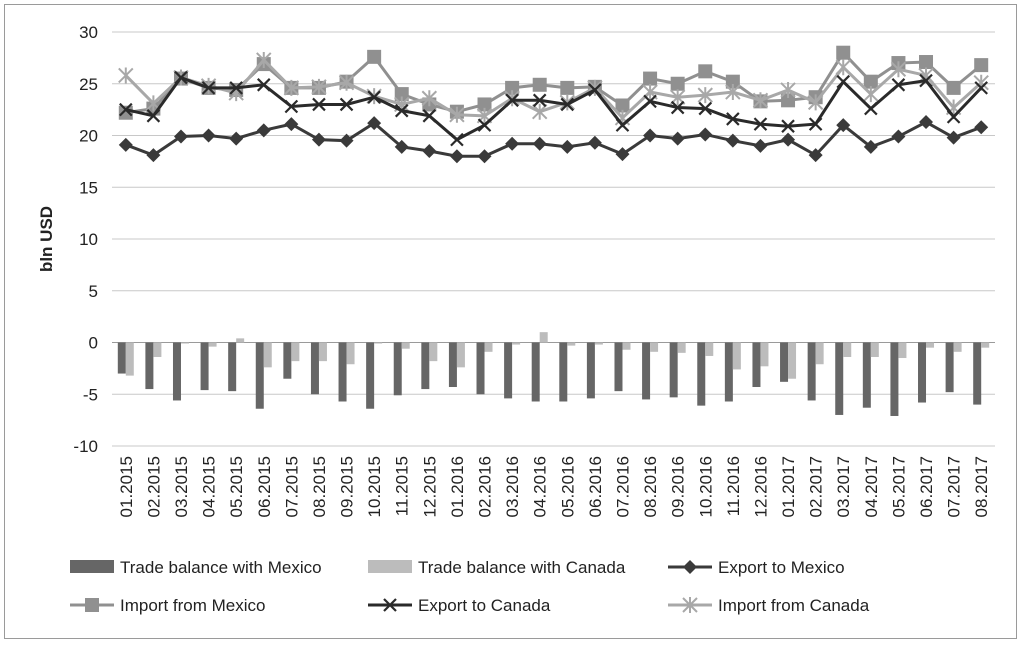  Describe the element at coordinates (567, 486) in the screenshot. I see `x-tick-label: 05.2016` at that location.